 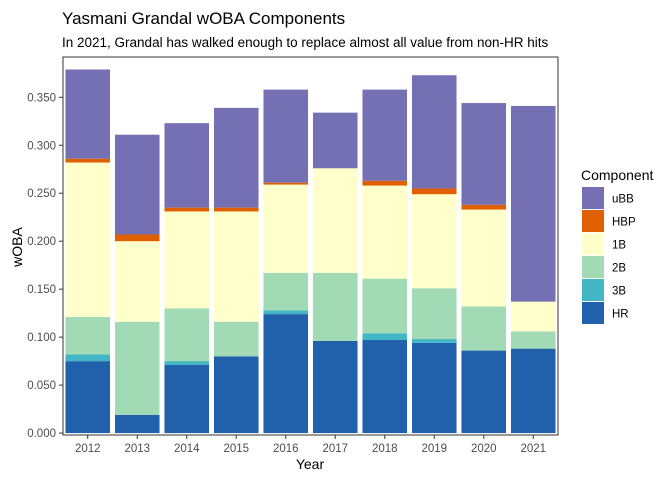 What do you see at coordinates (88, 114) in the screenshot?
I see `bar-segment-ubb-2012` at bounding box center [88, 114].